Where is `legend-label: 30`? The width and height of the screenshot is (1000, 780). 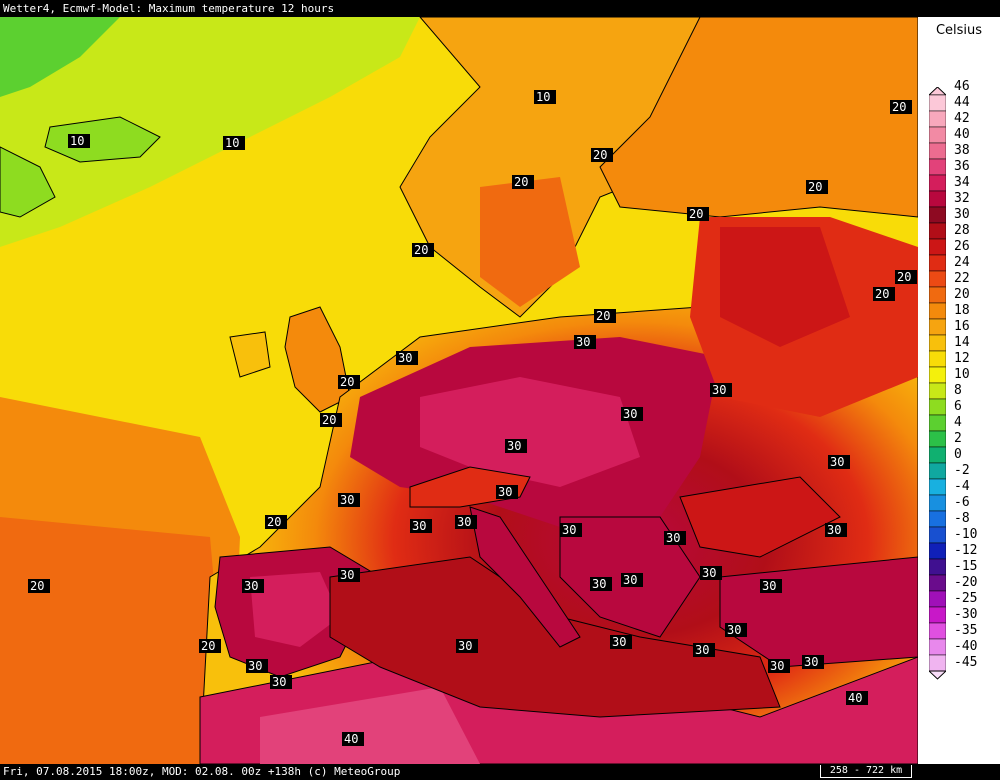 legend-label: 30 is located at coordinates (962, 214).